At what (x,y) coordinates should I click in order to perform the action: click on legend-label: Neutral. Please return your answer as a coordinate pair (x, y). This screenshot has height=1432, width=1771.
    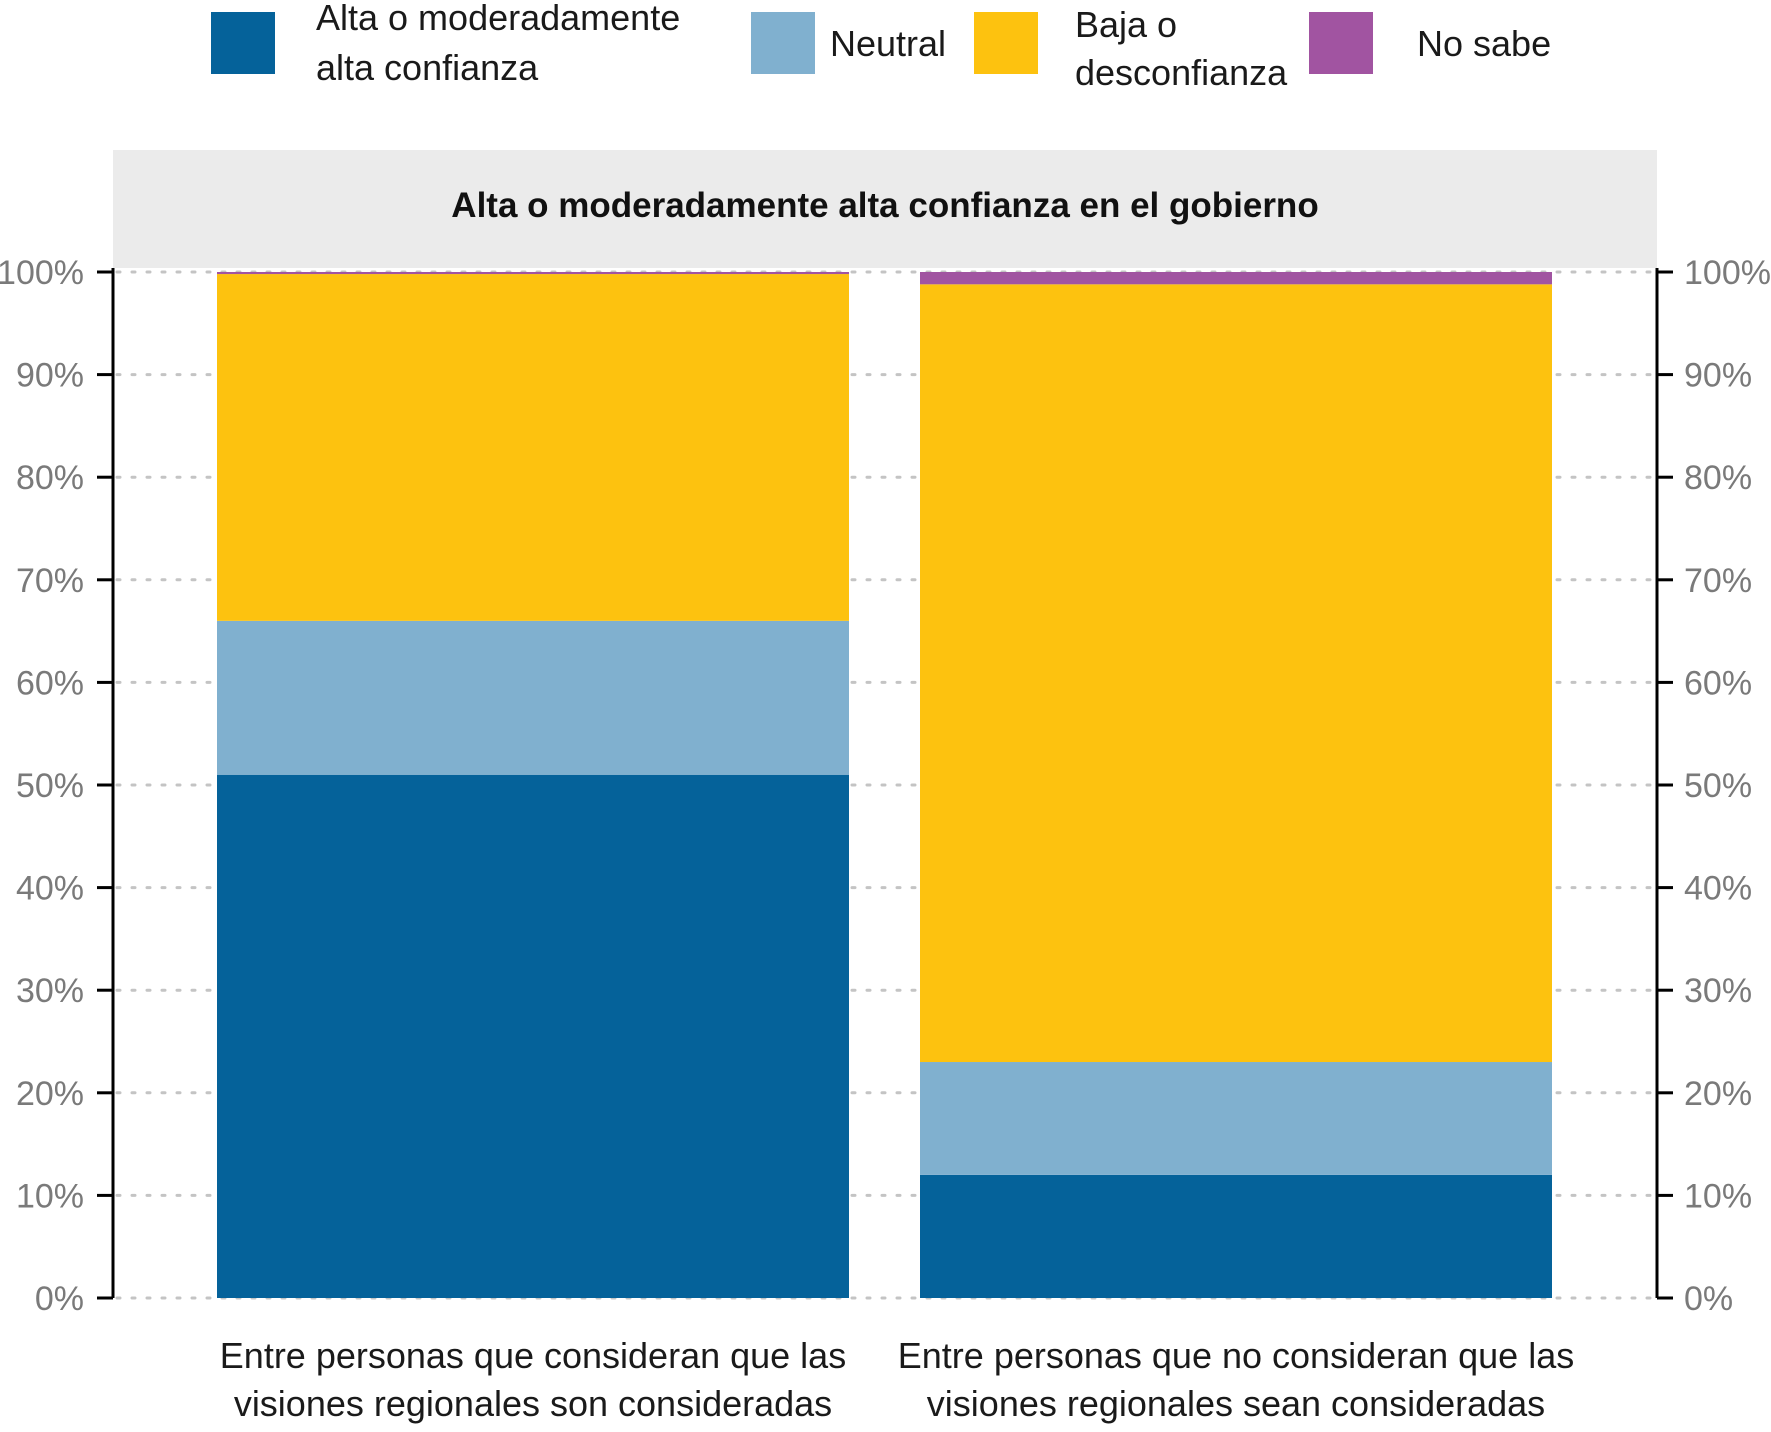
    Looking at the image, I should click on (888, 43).